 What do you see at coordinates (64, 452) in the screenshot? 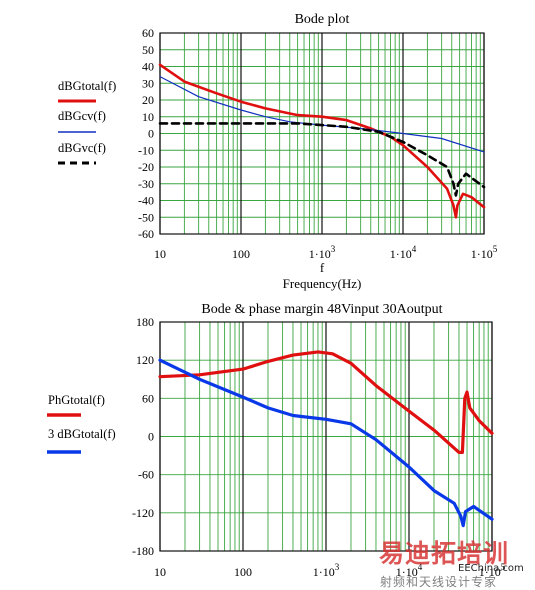
I see `legend-line-3dbgtotal` at bounding box center [64, 452].